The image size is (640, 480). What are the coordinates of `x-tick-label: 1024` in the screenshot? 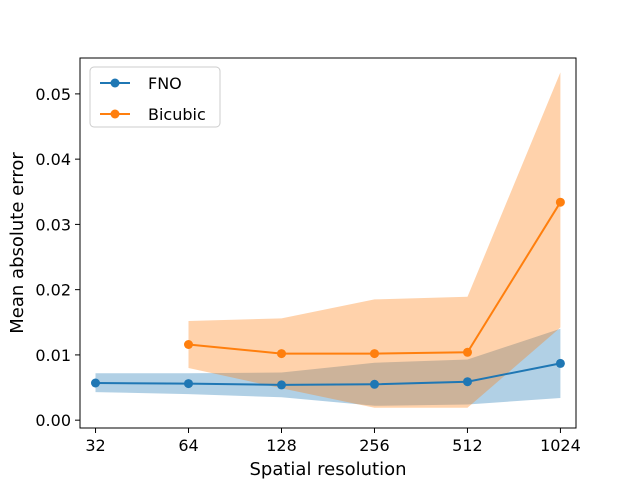 It's located at (560, 445).